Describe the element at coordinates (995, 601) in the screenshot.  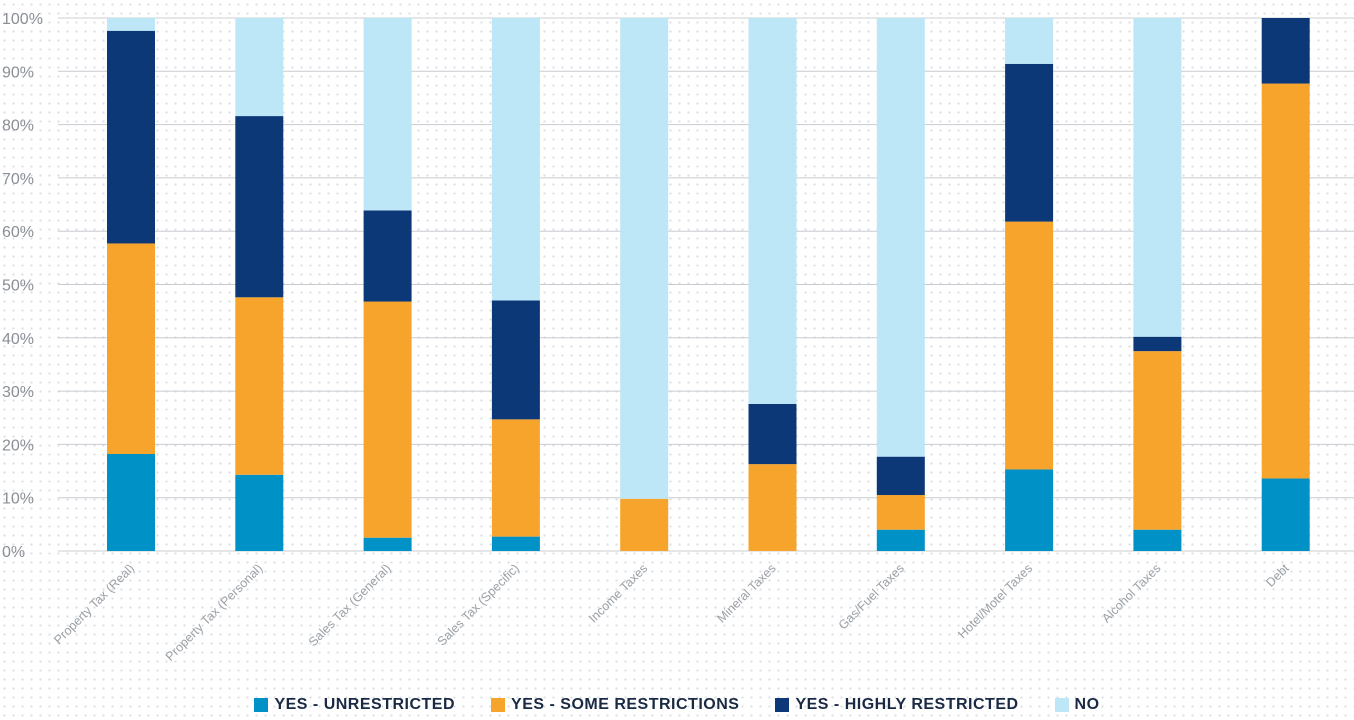
I see `x-category-label: Hotel/Motel Taxes` at that location.